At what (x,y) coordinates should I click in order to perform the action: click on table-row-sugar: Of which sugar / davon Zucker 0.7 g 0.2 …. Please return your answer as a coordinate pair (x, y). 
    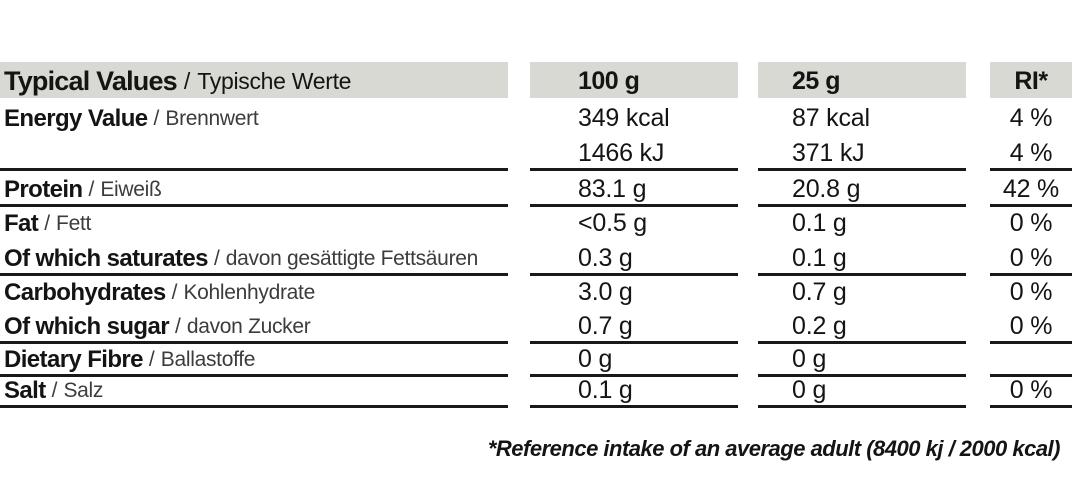
    Looking at the image, I should click on (540, 325).